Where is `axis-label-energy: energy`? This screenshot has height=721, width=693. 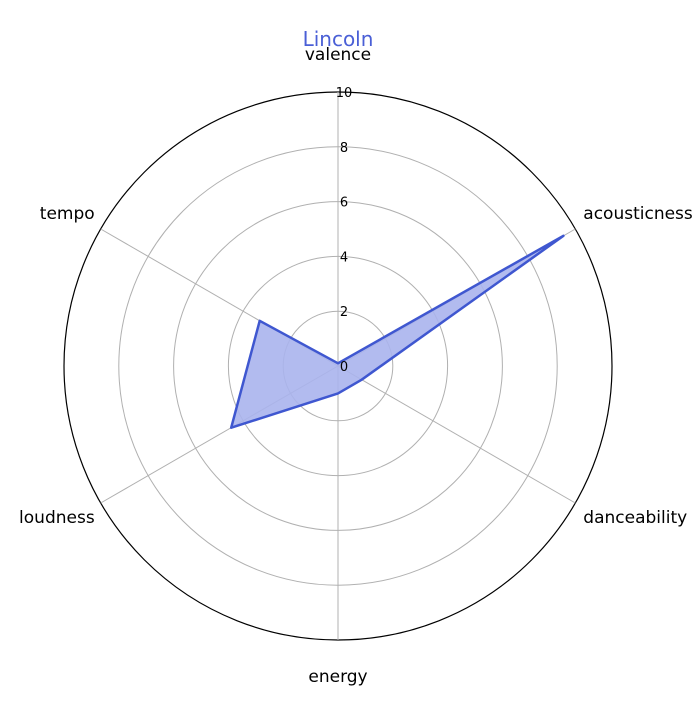 axis-label-energy: energy is located at coordinates (337, 677).